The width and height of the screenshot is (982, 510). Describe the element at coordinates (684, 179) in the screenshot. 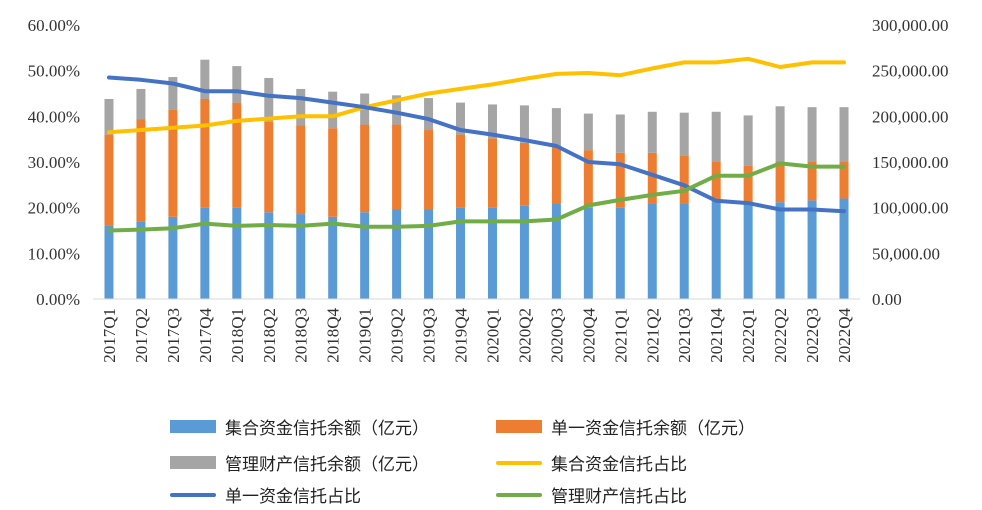

I see `bar-single-balance-2021q3` at that location.